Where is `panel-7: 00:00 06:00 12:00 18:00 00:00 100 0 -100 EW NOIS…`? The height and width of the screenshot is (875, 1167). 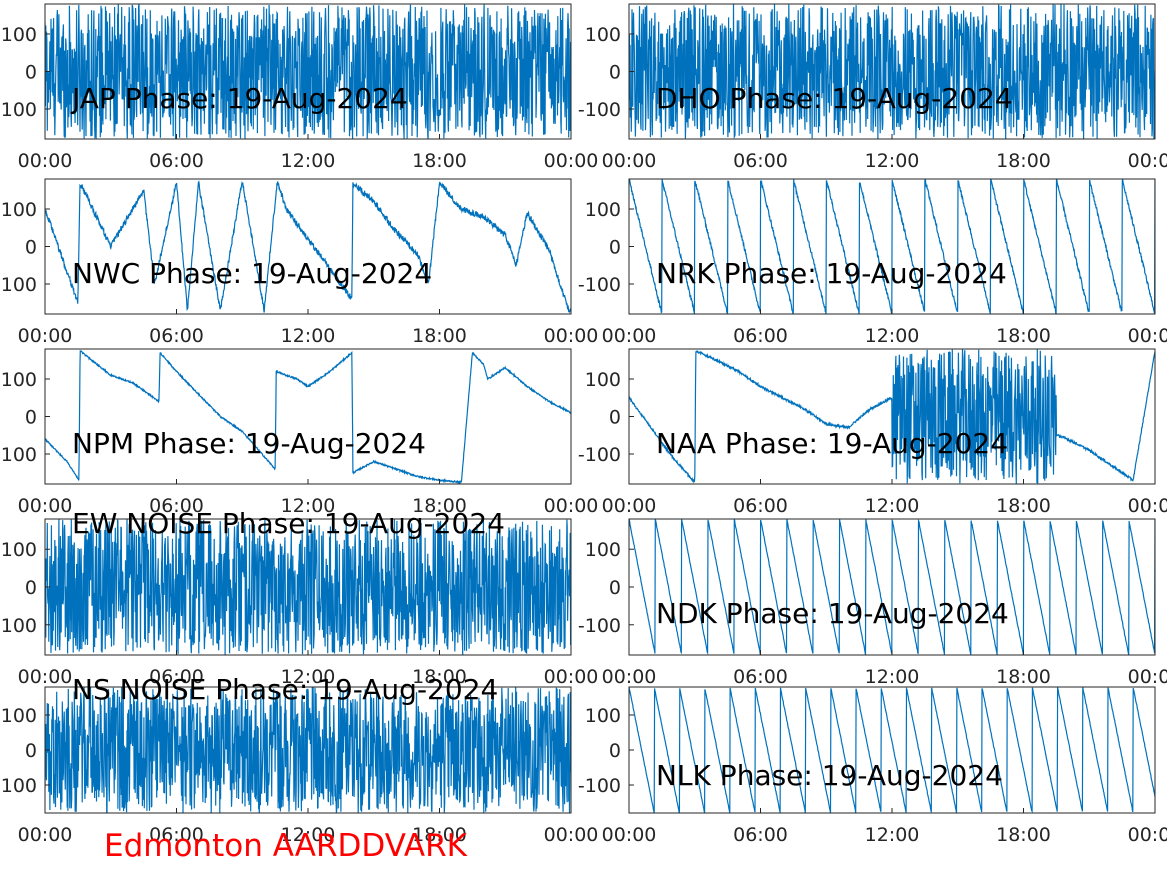 panel-7: 00:00 06:00 12:00 18:00 00:00 100 0 -100 EW NOIS… is located at coordinates (299, 597).